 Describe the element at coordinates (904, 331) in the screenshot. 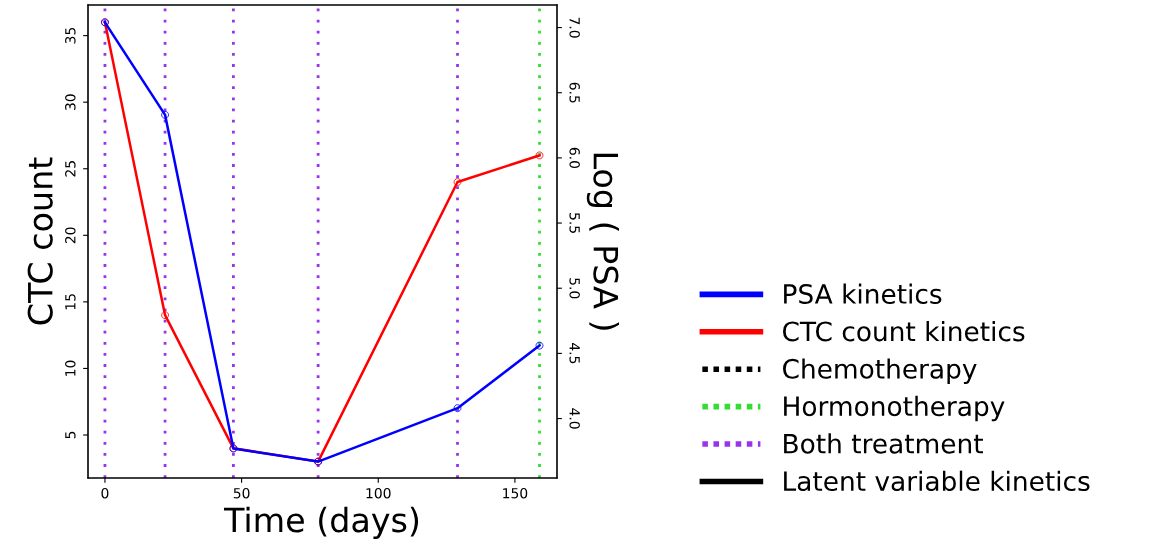

I see `legend-label: CTC count kinetics` at that location.